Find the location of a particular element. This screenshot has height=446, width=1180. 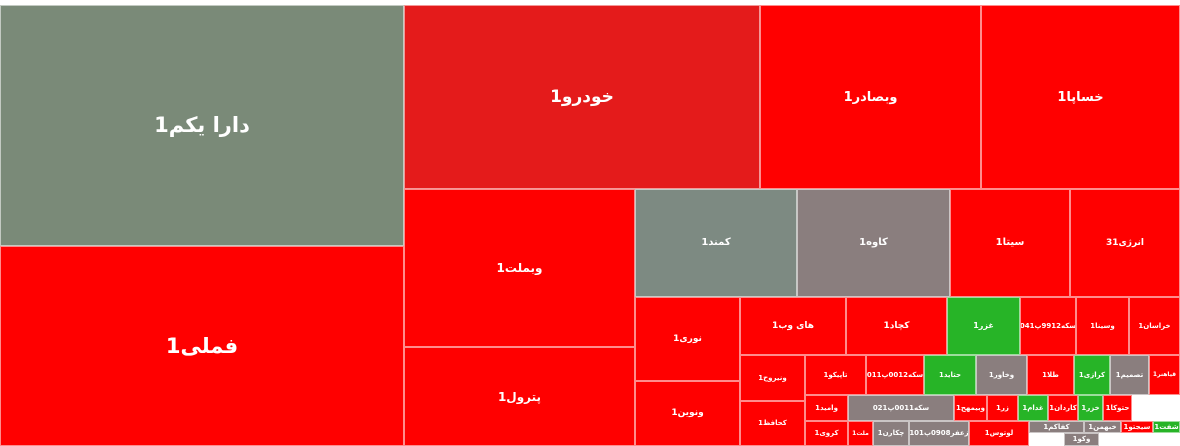

treemap-tile: خزر1 is located at coordinates (1090, 408).